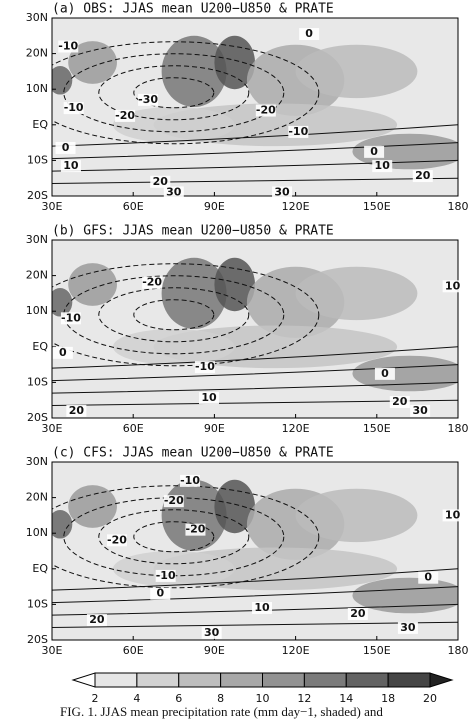 The image size is (474, 723). Describe the element at coordinates (441, 680) in the screenshot. I see `colorbar-arrow` at that location.